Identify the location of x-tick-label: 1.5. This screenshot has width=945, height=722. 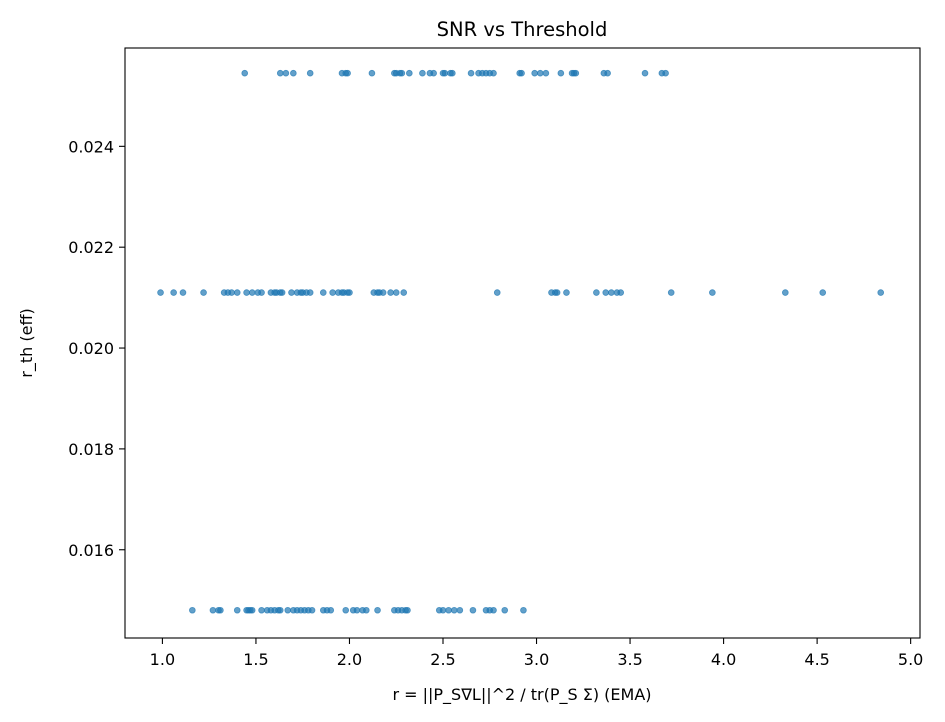
(255, 659).